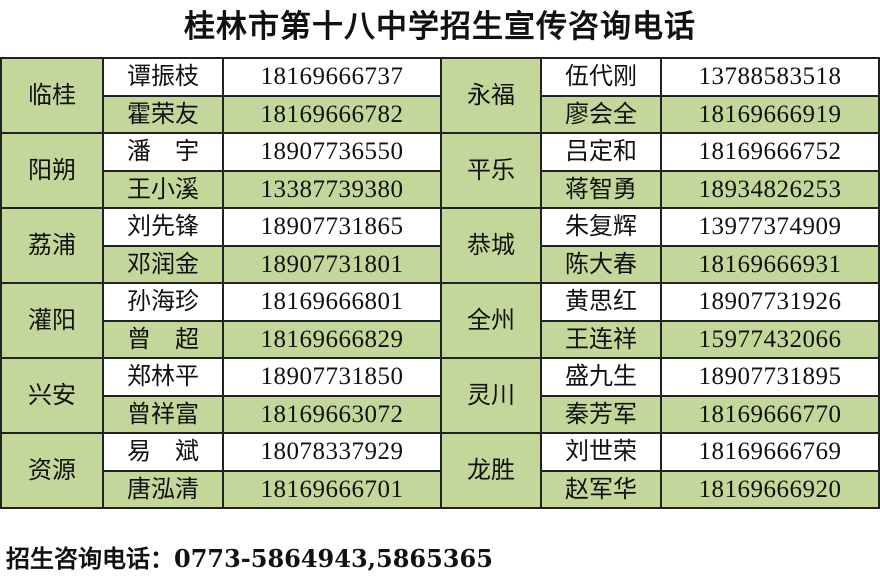  I want to click on region-cell: 全州, so click(491, 320).